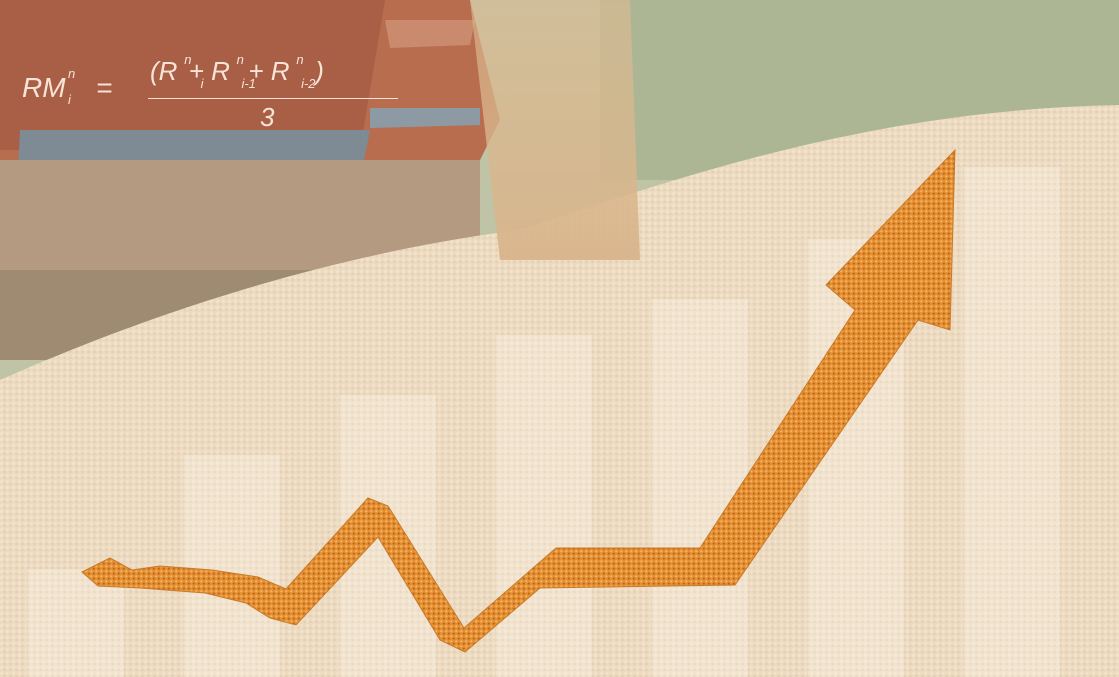 The width and height of the screenshot is (1119, 677). I want to click on formula-open-paren: (, so click(154, 71).